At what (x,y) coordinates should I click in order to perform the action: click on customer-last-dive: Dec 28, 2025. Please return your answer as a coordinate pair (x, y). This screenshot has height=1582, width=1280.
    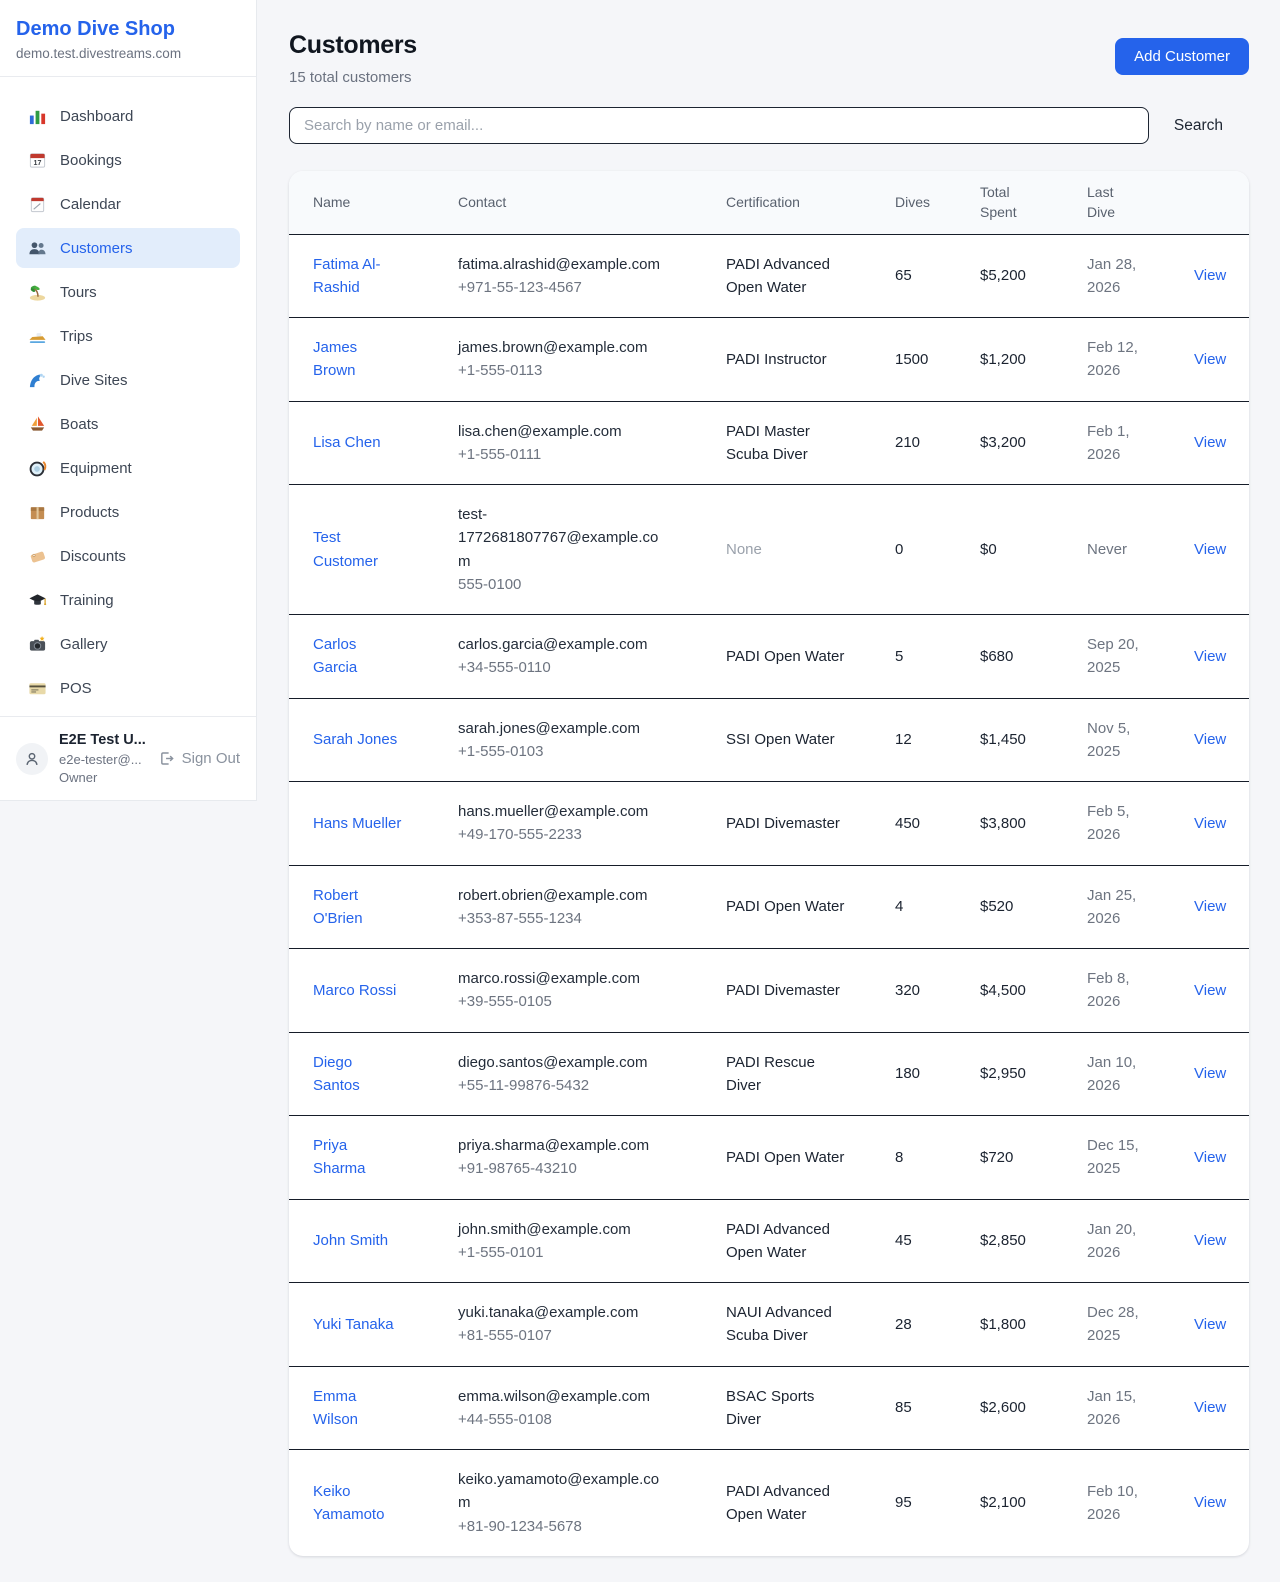
    Looking at the image, I should click on (1113, 1324).